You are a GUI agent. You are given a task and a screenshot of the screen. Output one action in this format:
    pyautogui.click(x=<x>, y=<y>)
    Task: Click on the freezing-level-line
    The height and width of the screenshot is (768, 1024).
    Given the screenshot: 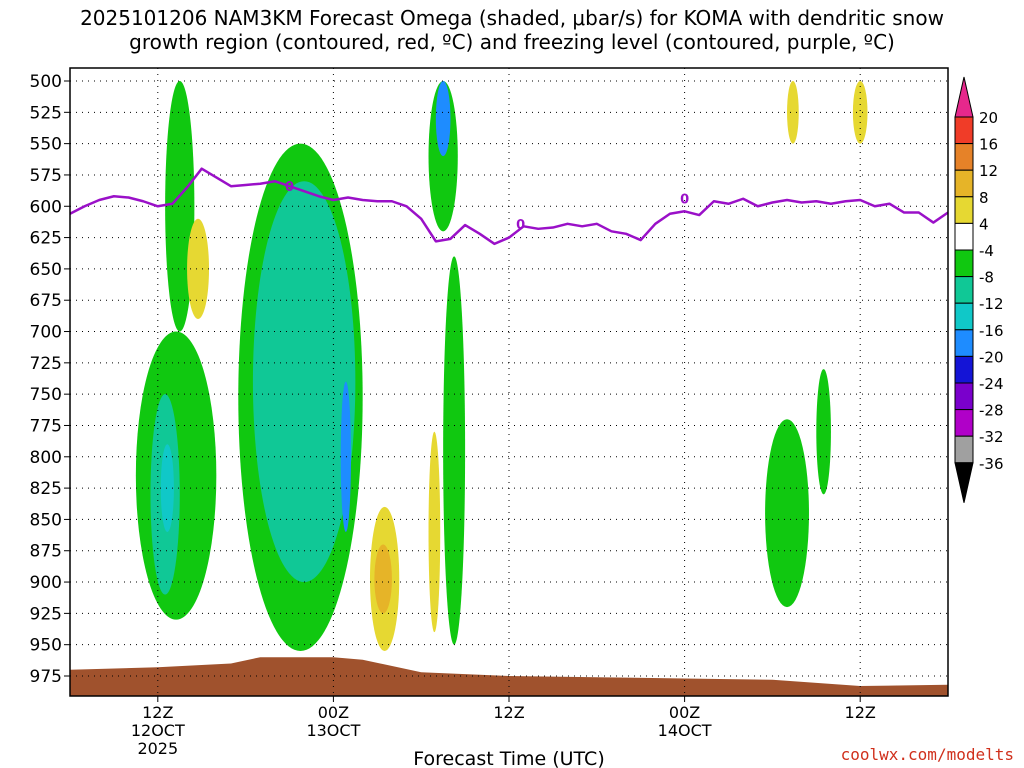 What is the action you would take?
    pyautogui.click(x=509, y=206)
    